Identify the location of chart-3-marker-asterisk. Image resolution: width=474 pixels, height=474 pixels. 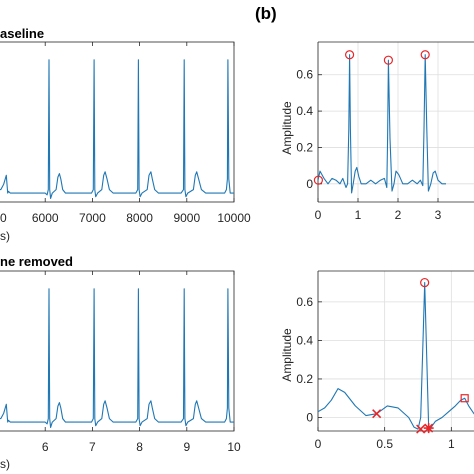
(428, 428).